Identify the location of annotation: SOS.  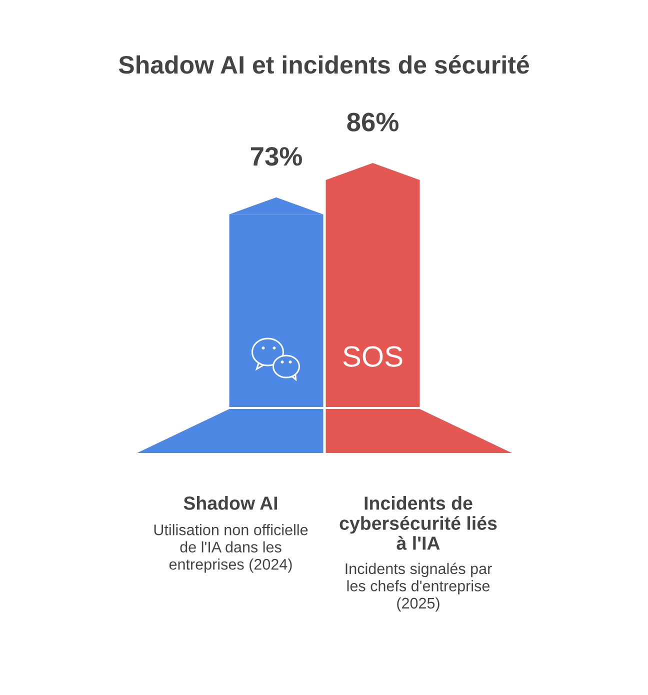
(372, 356).